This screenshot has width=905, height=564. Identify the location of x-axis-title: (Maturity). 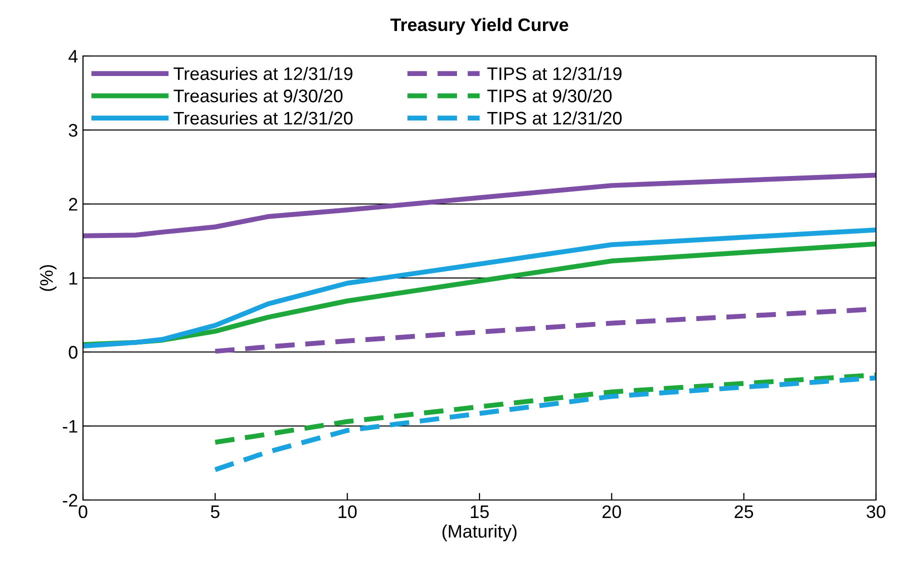
(479, 533).